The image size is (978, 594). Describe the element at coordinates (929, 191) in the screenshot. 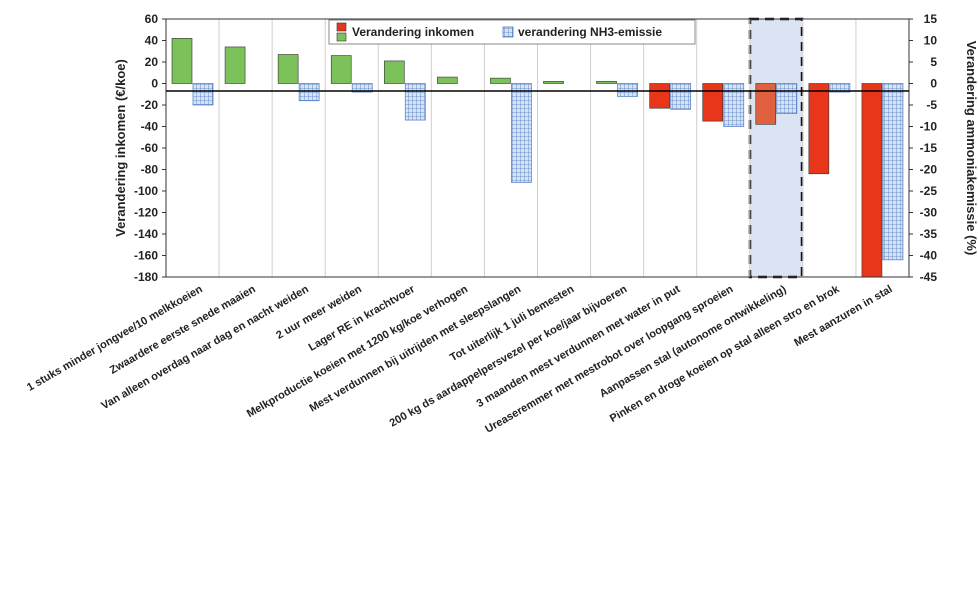

I see `y2-tick-label: -25` at that location.